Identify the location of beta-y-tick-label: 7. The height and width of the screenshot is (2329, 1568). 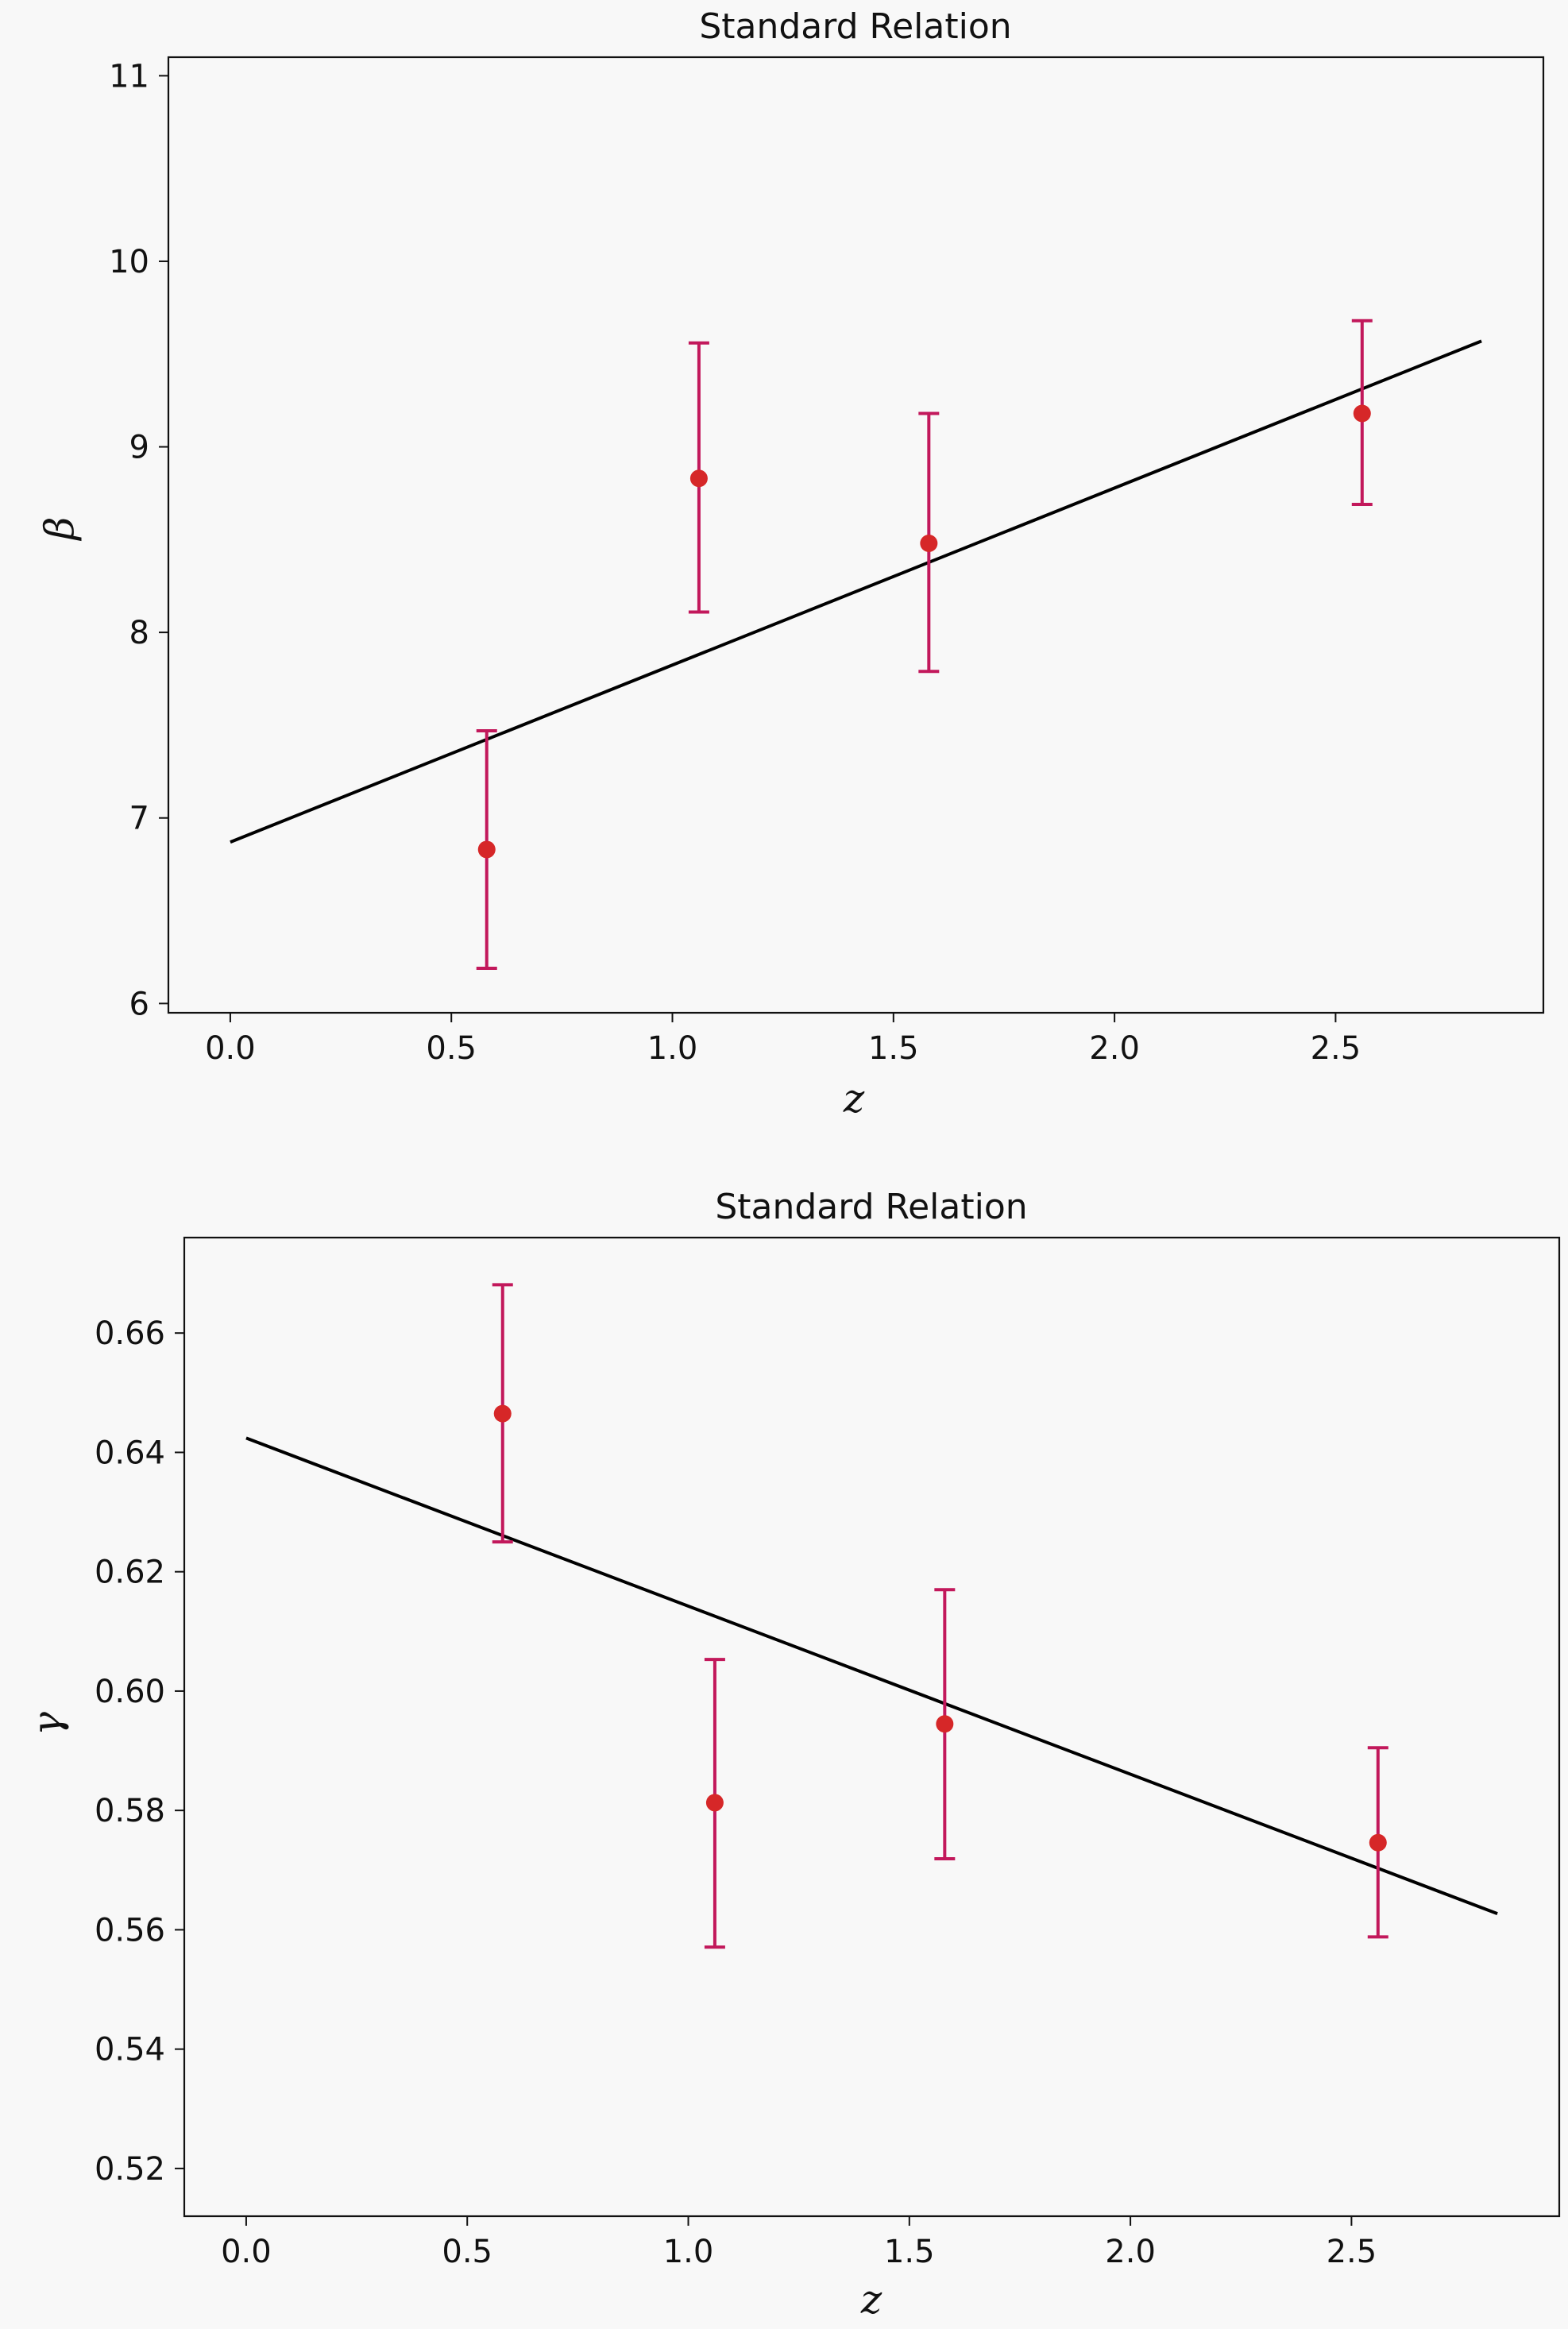
(139, 819).